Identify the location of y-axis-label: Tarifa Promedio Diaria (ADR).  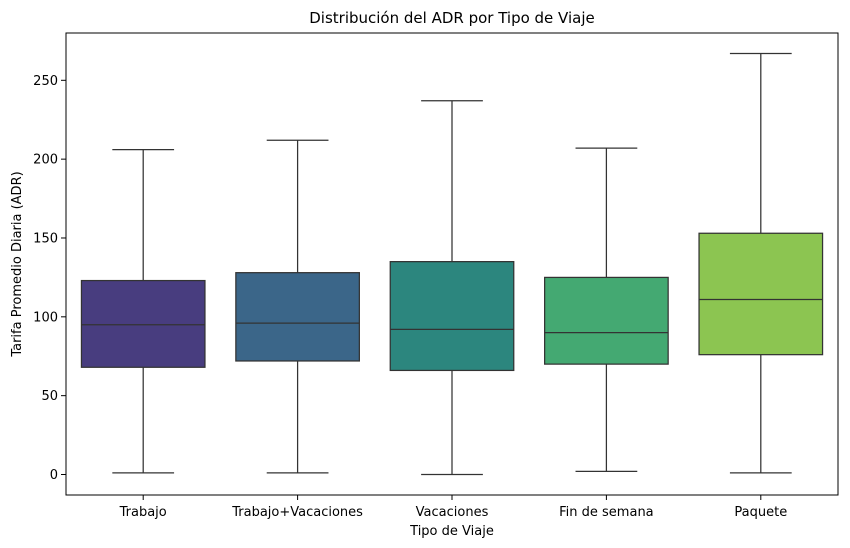
(17, 264).